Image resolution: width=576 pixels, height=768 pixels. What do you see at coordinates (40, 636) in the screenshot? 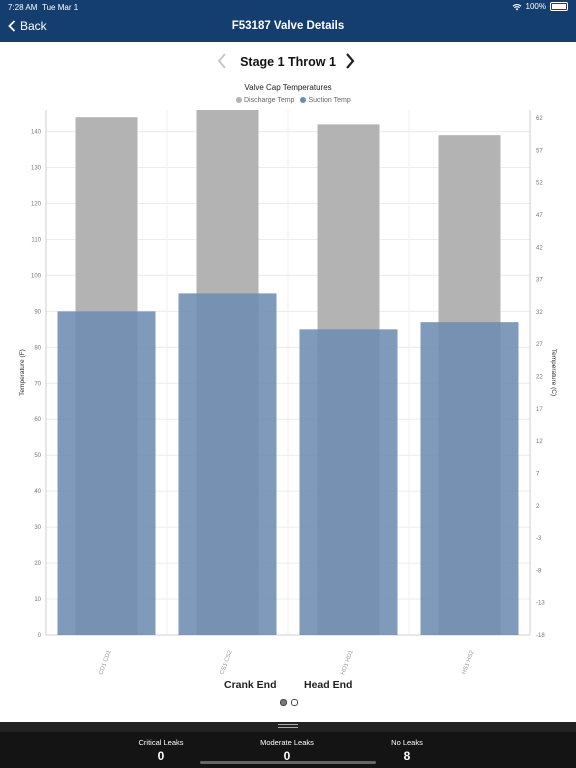
I see `y-tick-label: 0` at bounding box center [40, 636].